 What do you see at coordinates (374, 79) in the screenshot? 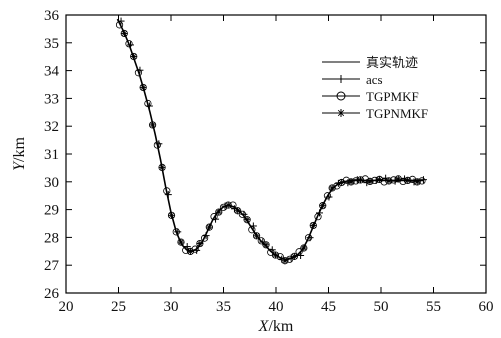
I see `legend-label: acs` at bounding box center [374, 79].